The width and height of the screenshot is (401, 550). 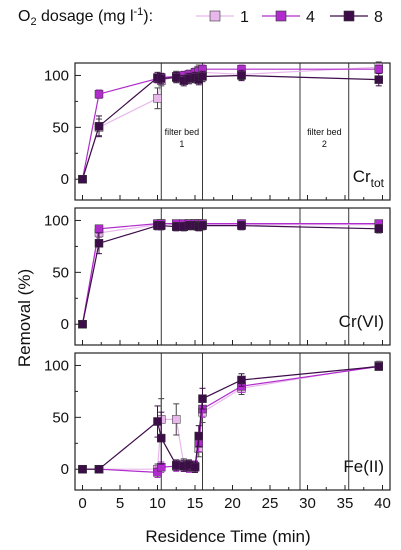 What do you see at coordinates (345, 503) in the screenshot?
I see `x-tick-label: 35` at bounding box center [345, 503].